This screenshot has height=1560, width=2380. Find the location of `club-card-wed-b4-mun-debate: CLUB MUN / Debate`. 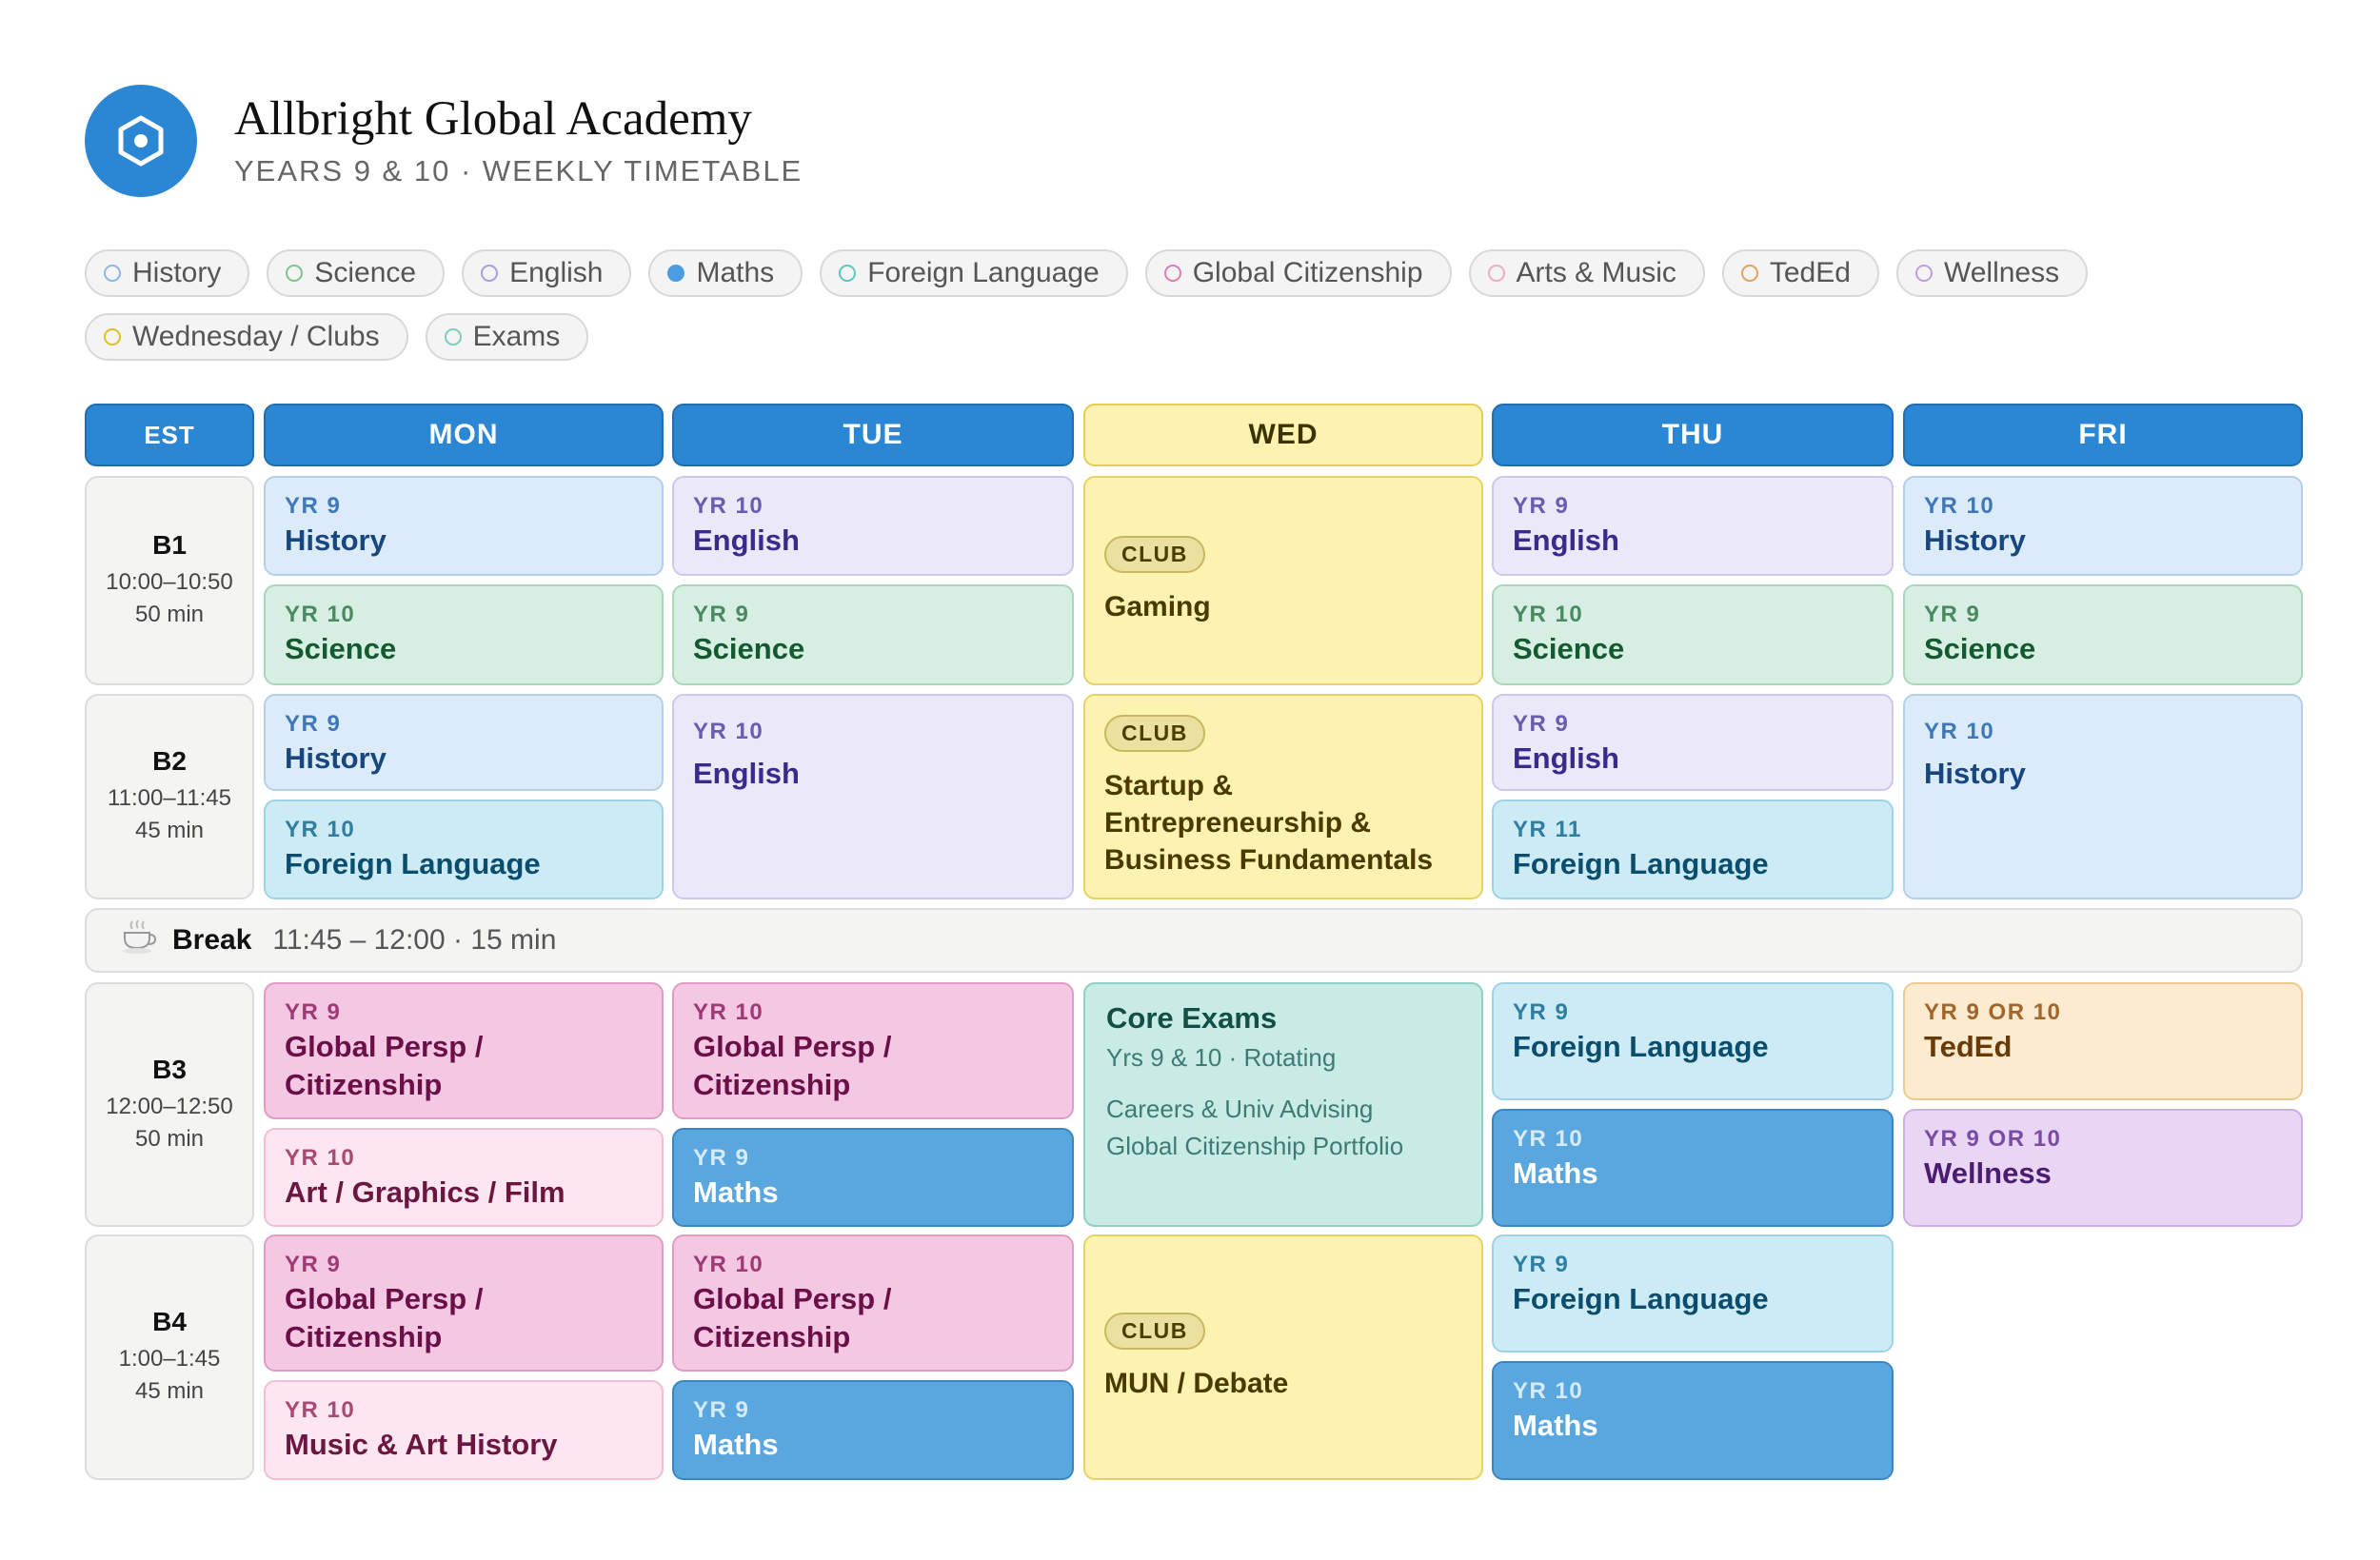

club-card-wed-b4-mun-debate: CLUB MUN / Debate is located at coordinates (1283, 1357).